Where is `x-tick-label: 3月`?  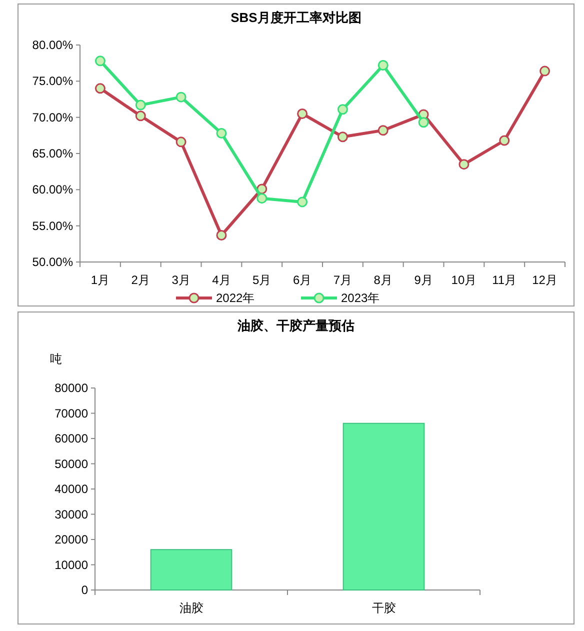 x-tick-label: 3月 is located at coordinates (181, 280).